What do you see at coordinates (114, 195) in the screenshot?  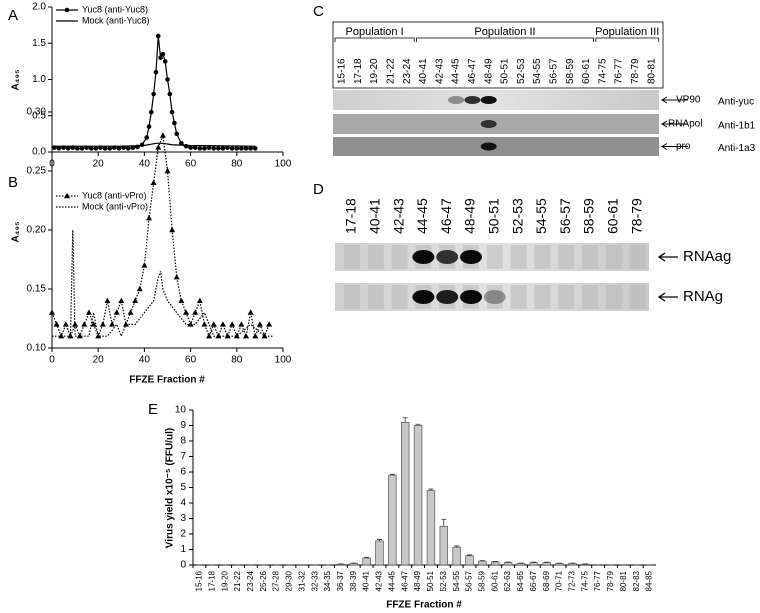 I see `legend-label: Yuc8 (anti-vPro)` at bounding box center [114, 195].